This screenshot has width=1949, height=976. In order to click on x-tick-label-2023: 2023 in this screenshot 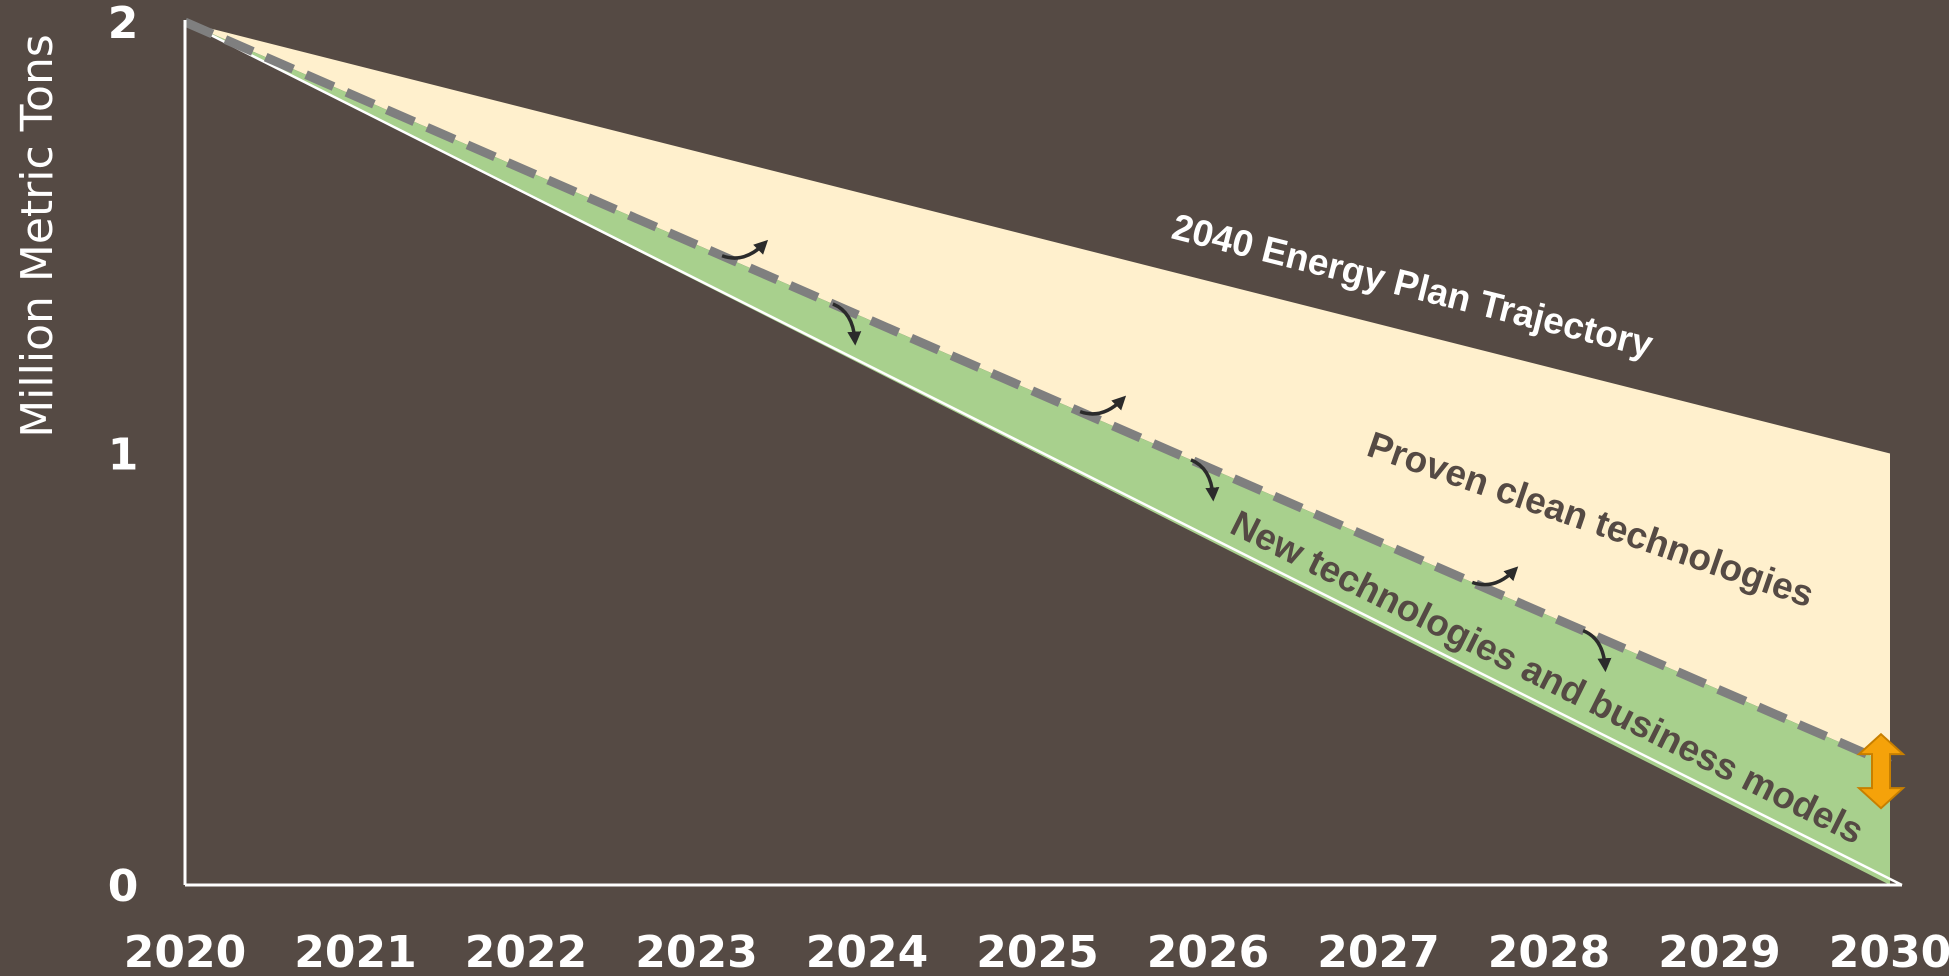, I will do `click(696, 951)`.